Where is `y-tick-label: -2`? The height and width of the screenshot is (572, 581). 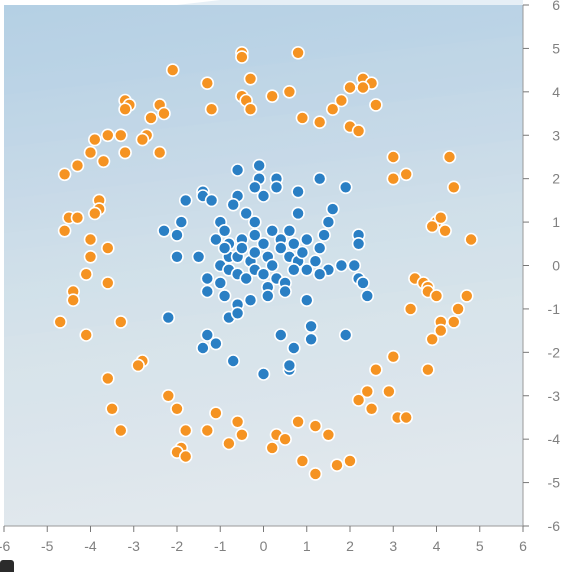 y-tick-label: -2 is located at coordinates (554, 352).